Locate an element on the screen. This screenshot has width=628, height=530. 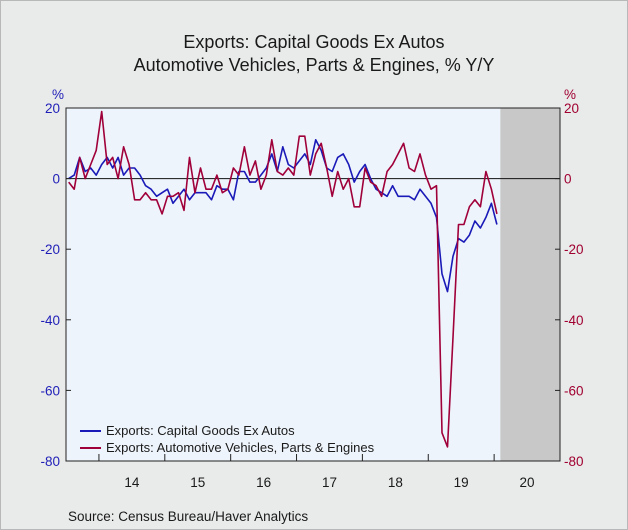
right-tick-label: -60 is located at coordinates (574, 390).